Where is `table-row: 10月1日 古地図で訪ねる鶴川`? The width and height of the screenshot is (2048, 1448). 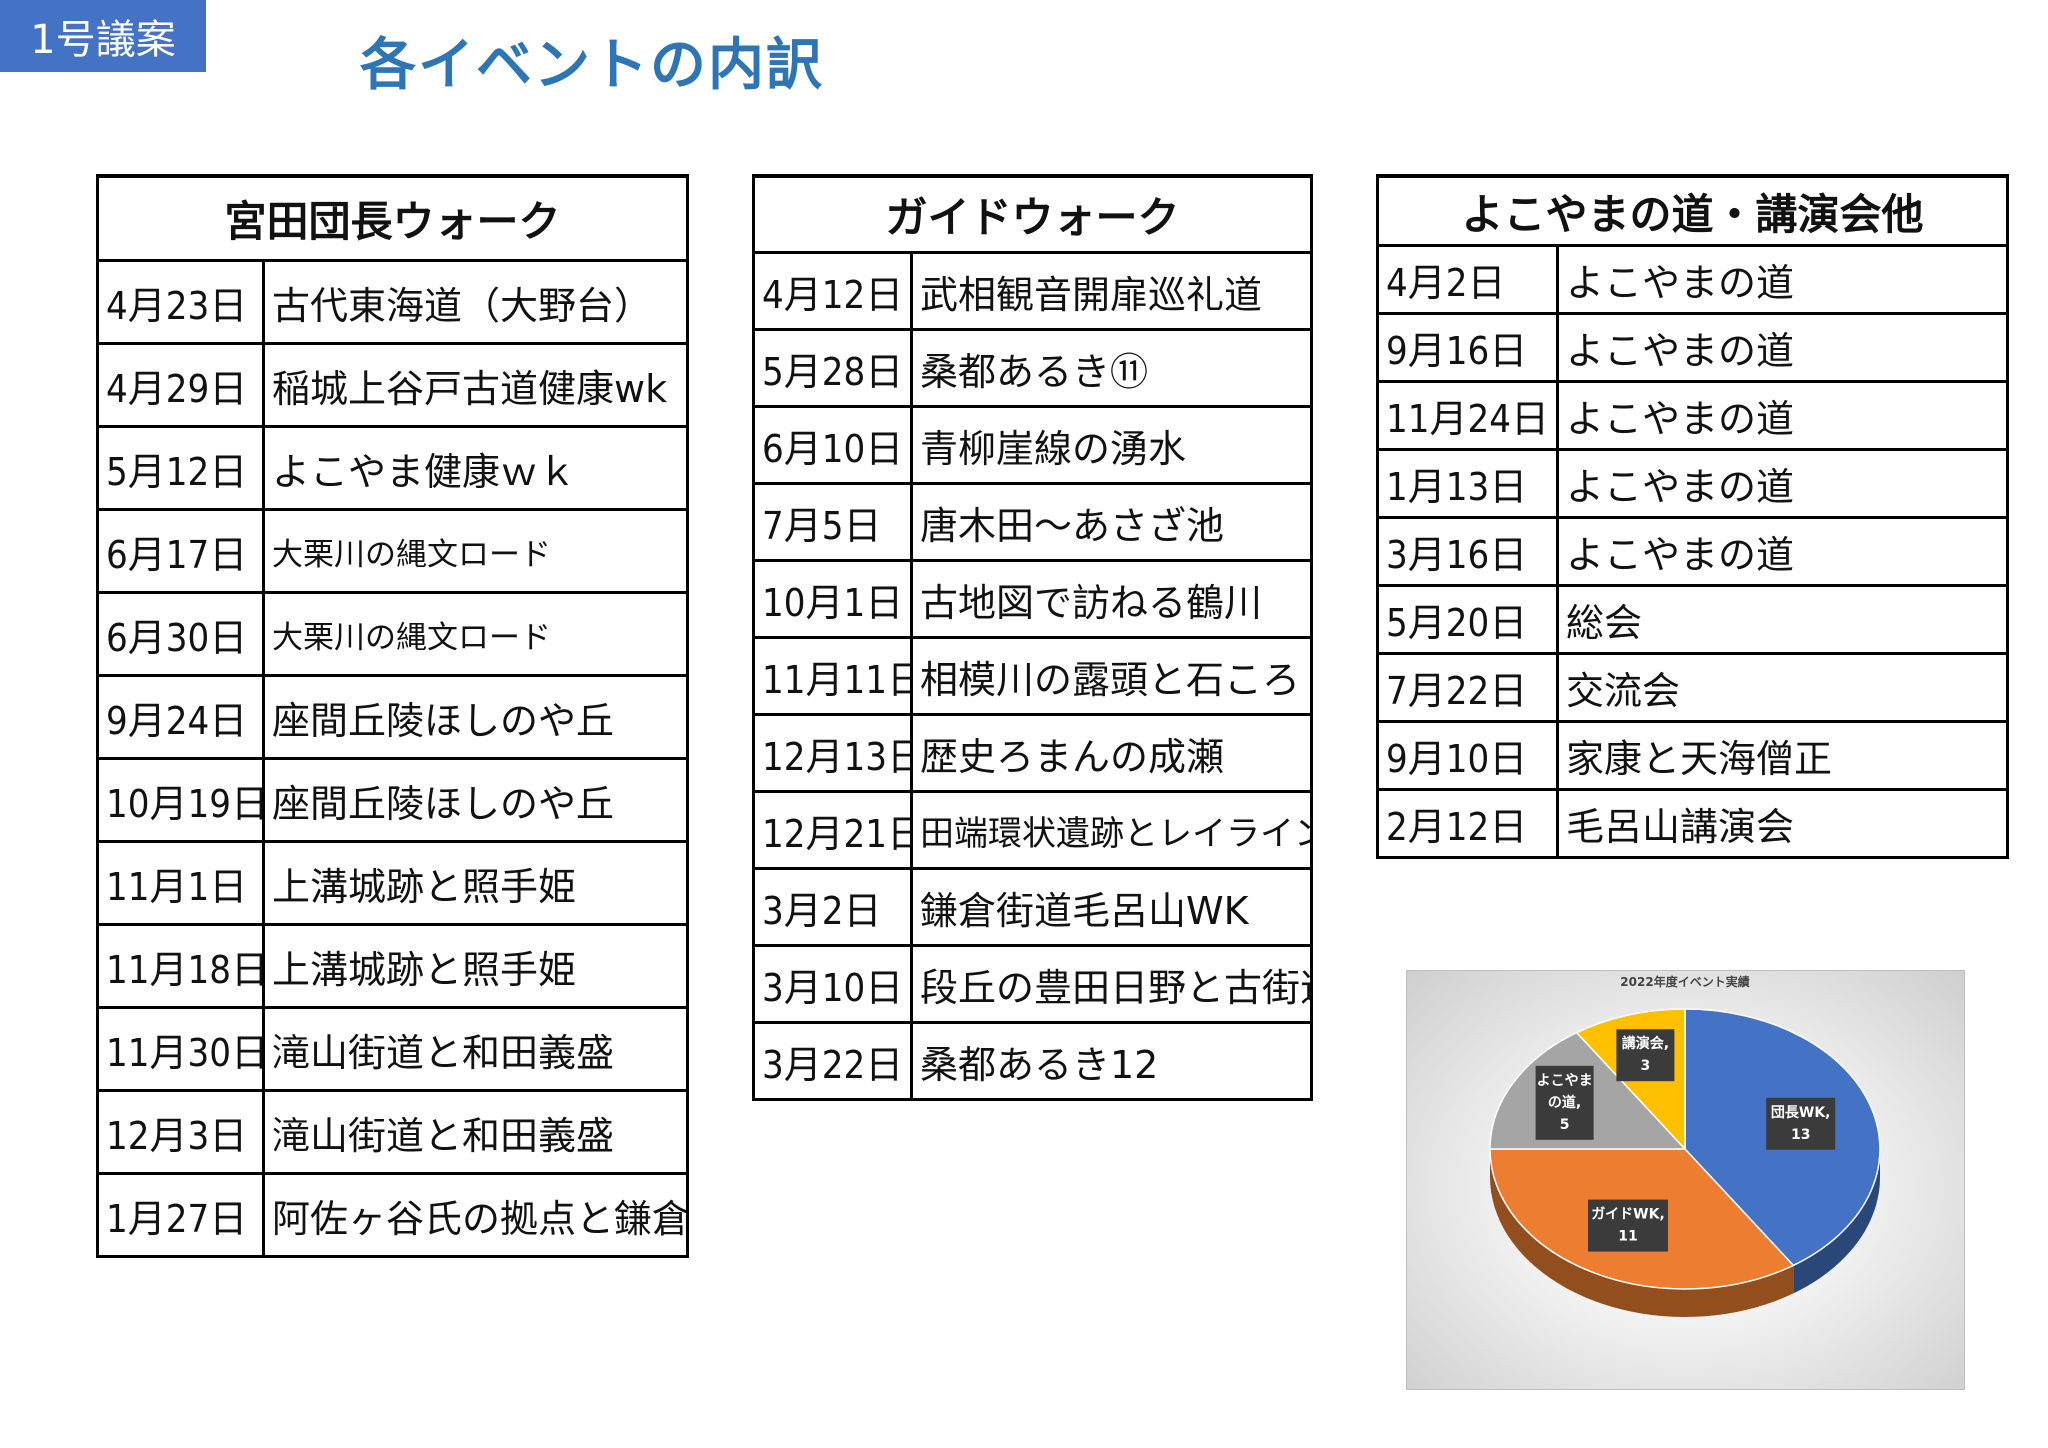
table-row: 10月1日 古地図で訪ねる鶴川 is located at coordinates (1033, 599).